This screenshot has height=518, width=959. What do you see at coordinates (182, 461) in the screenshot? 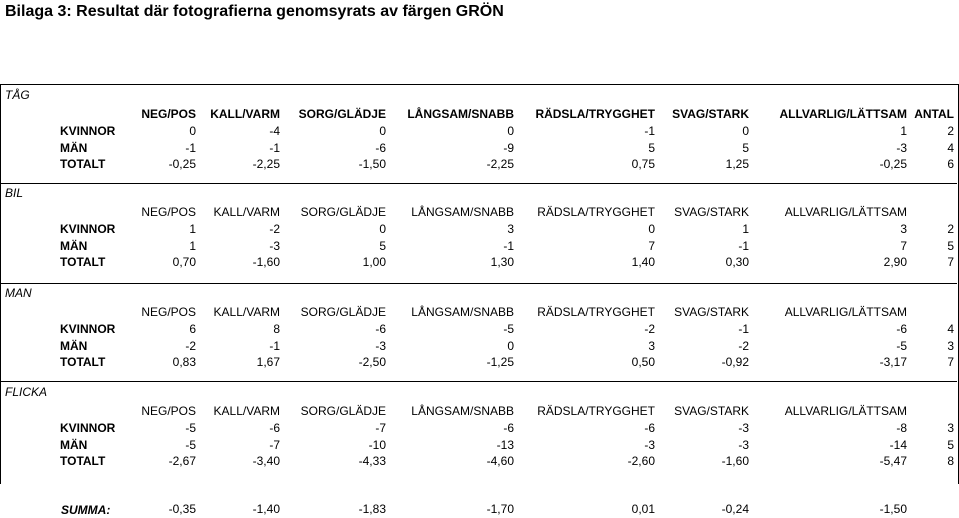
I see `value-cell: -2,67` at bounding box center [182, 461].